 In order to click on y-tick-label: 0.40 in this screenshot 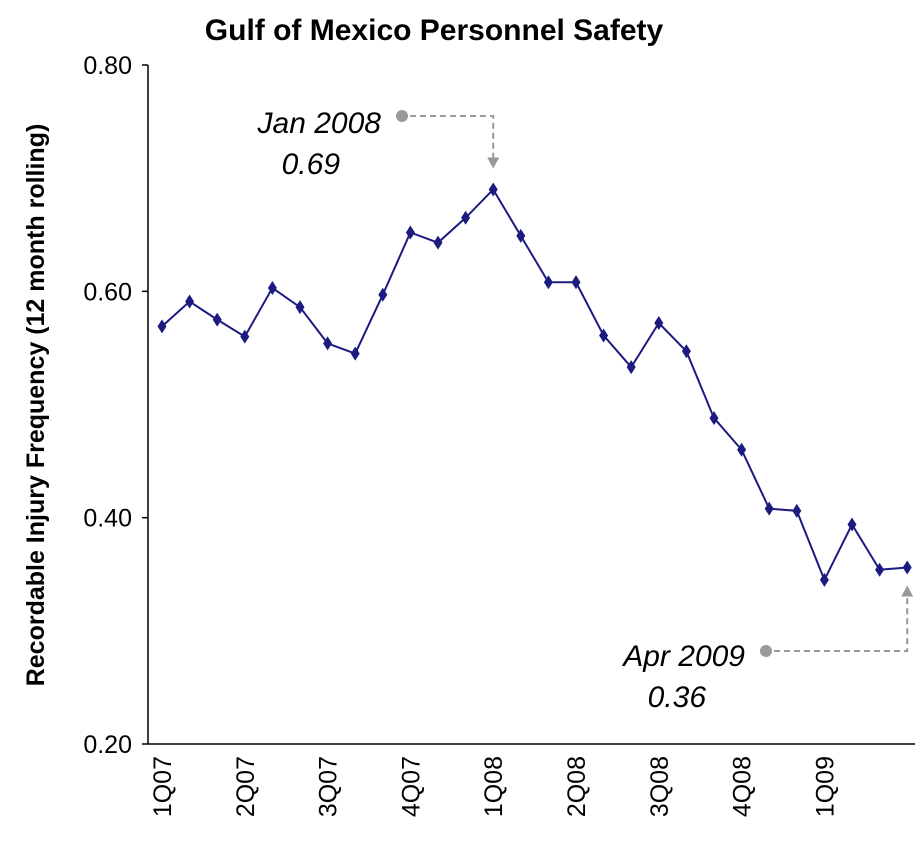, I will do `click(107, 519)`.